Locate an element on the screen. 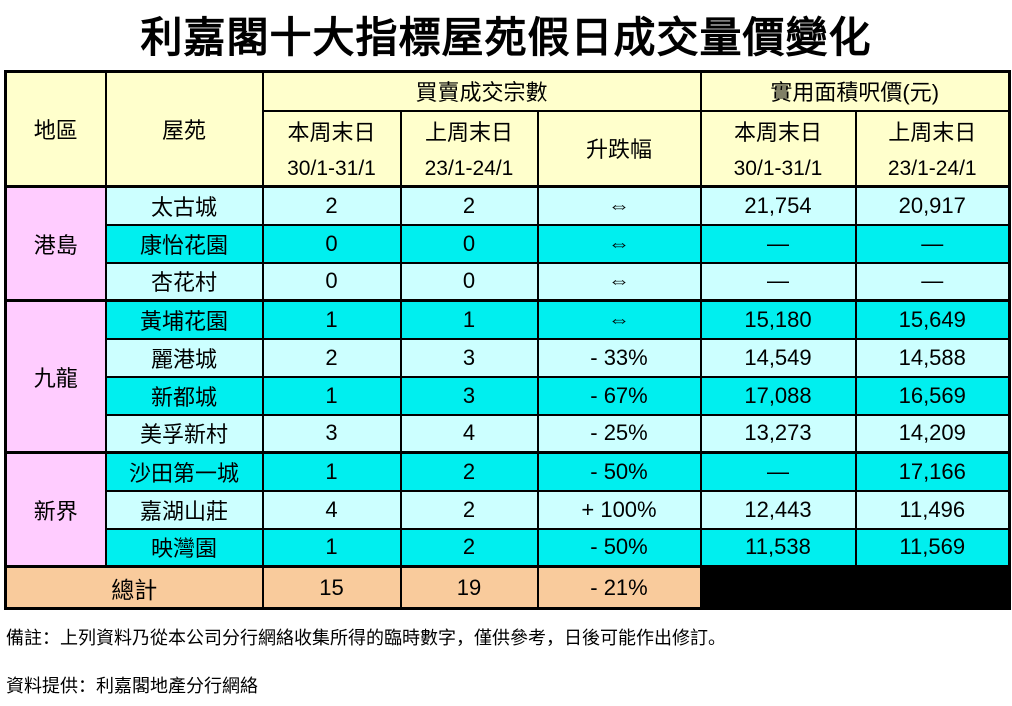 The height and width of the screenshot is (706, 1012). header-change: 升跌幅 is located at coordinates (619, 148).